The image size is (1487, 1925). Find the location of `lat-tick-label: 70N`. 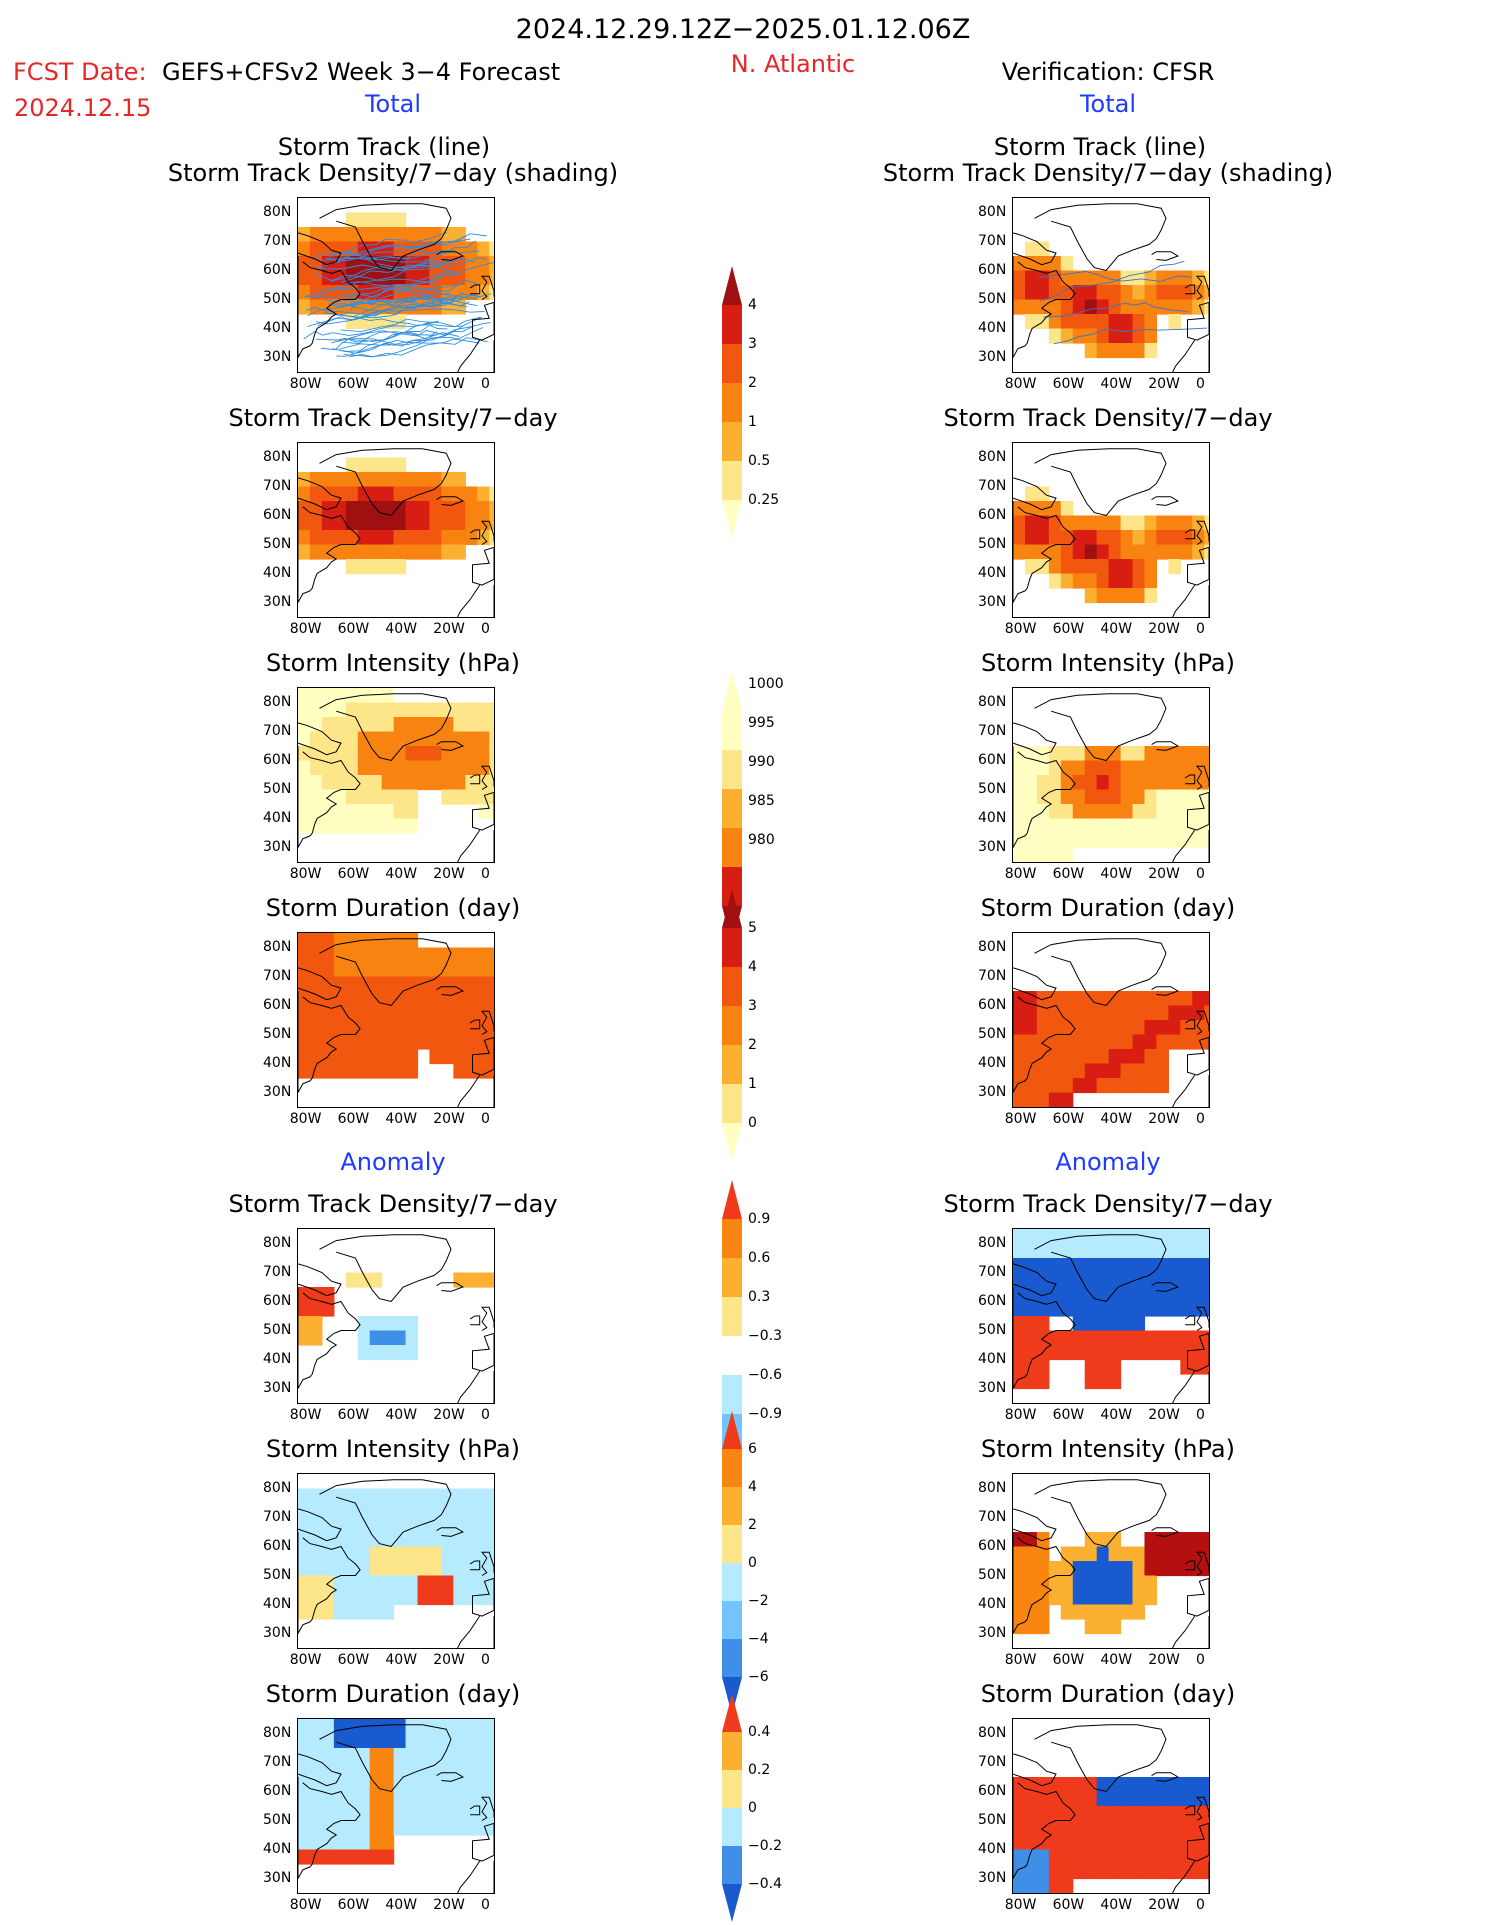

lat-tick-label: 70N is located at coordinates (992, 730).